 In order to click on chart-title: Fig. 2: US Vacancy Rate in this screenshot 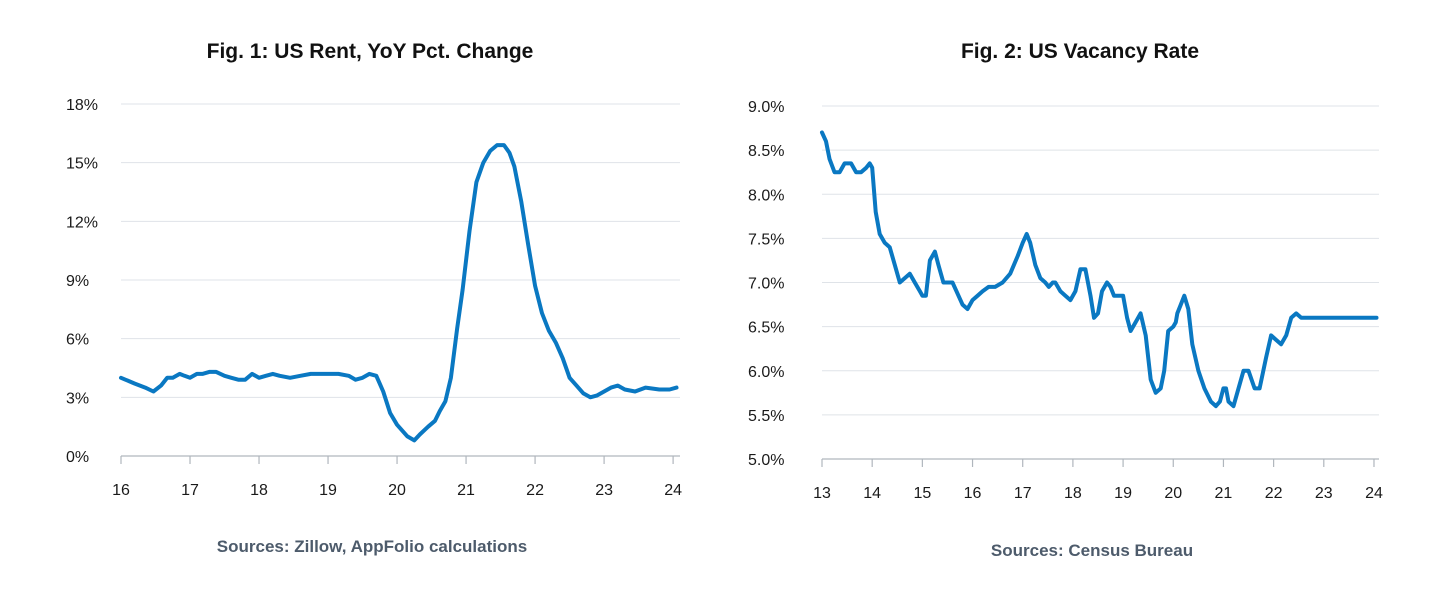, I will do `click(1080, 51)`.